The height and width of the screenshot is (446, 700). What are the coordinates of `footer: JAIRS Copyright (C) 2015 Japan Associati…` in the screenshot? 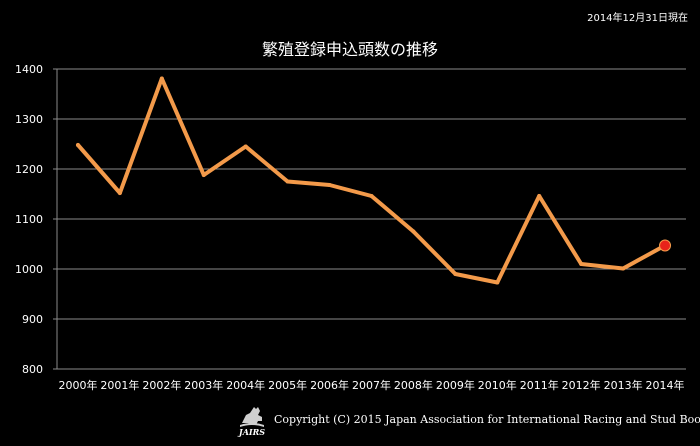 It's located at (468, 419).